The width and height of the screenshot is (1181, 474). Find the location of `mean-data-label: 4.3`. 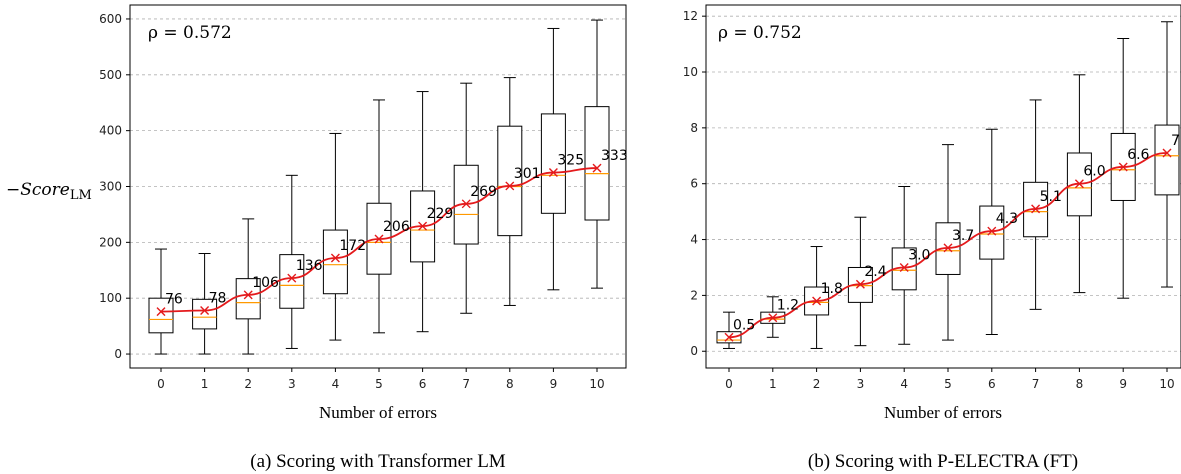

mean-data-label: 4.3 is located at coordinates (1007, 219).